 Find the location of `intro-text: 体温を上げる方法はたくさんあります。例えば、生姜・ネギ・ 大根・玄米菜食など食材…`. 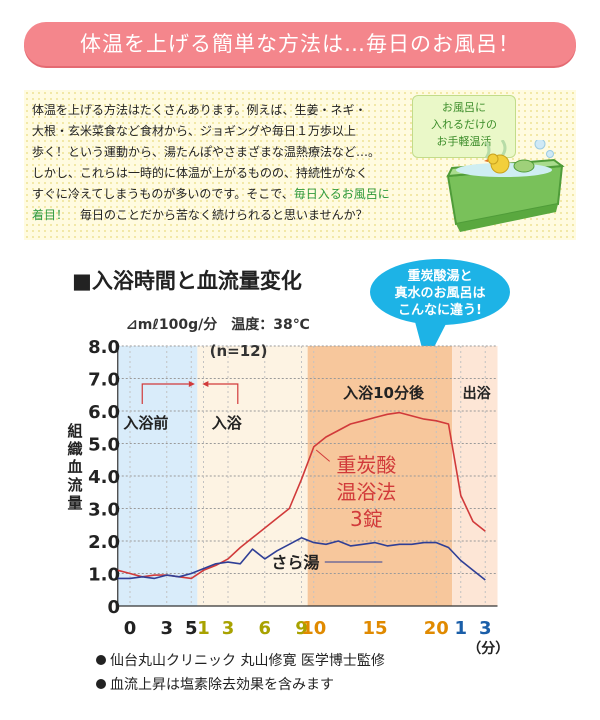

intro-text: 体温を上げる方法はたくさんあります。例えば、生姜・ネギ・ 大根・玄米菜食など食材… is located at coordinates (232, 163).